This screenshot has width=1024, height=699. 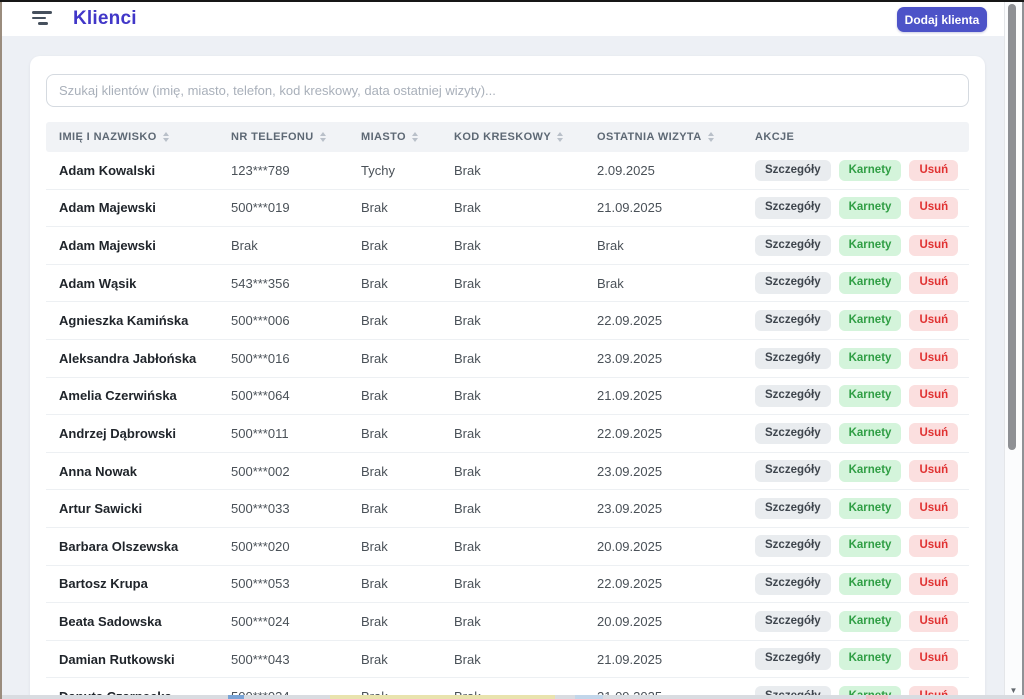 I want to click on client-last-visit: 20.09.2025, so click(x=630, y=621).